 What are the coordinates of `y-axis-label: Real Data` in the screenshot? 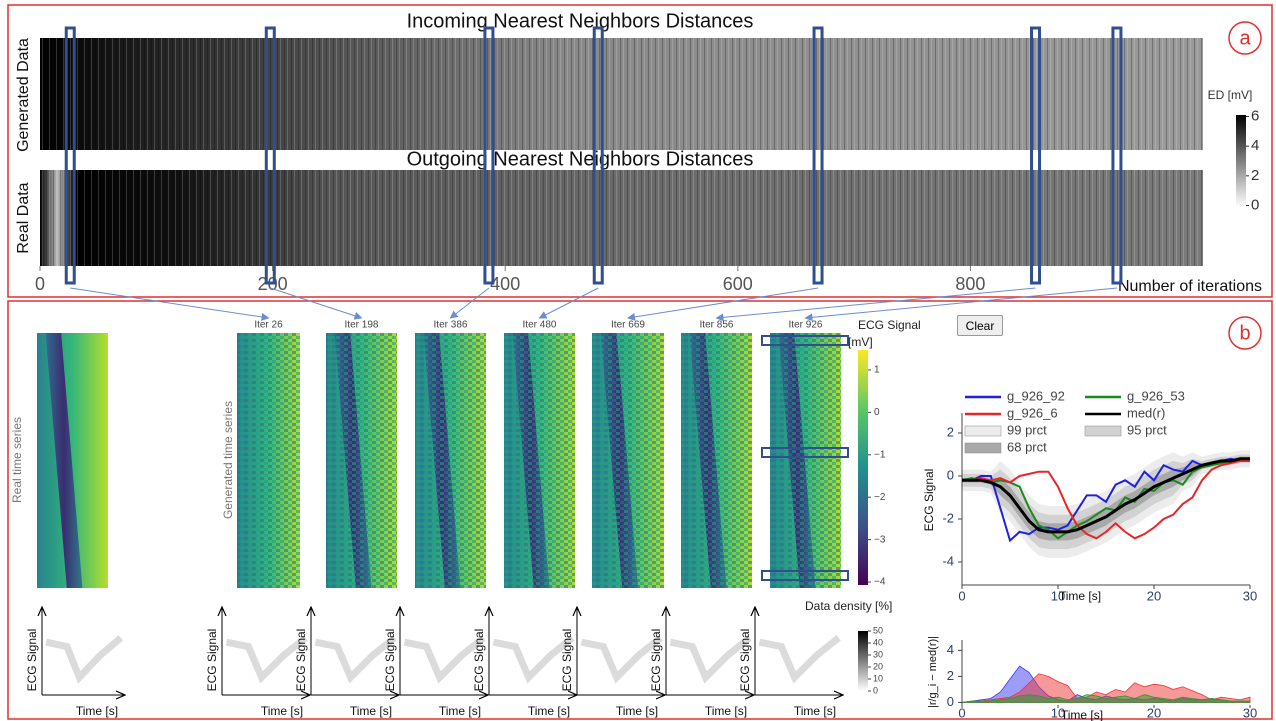 It's located at (23, 217).